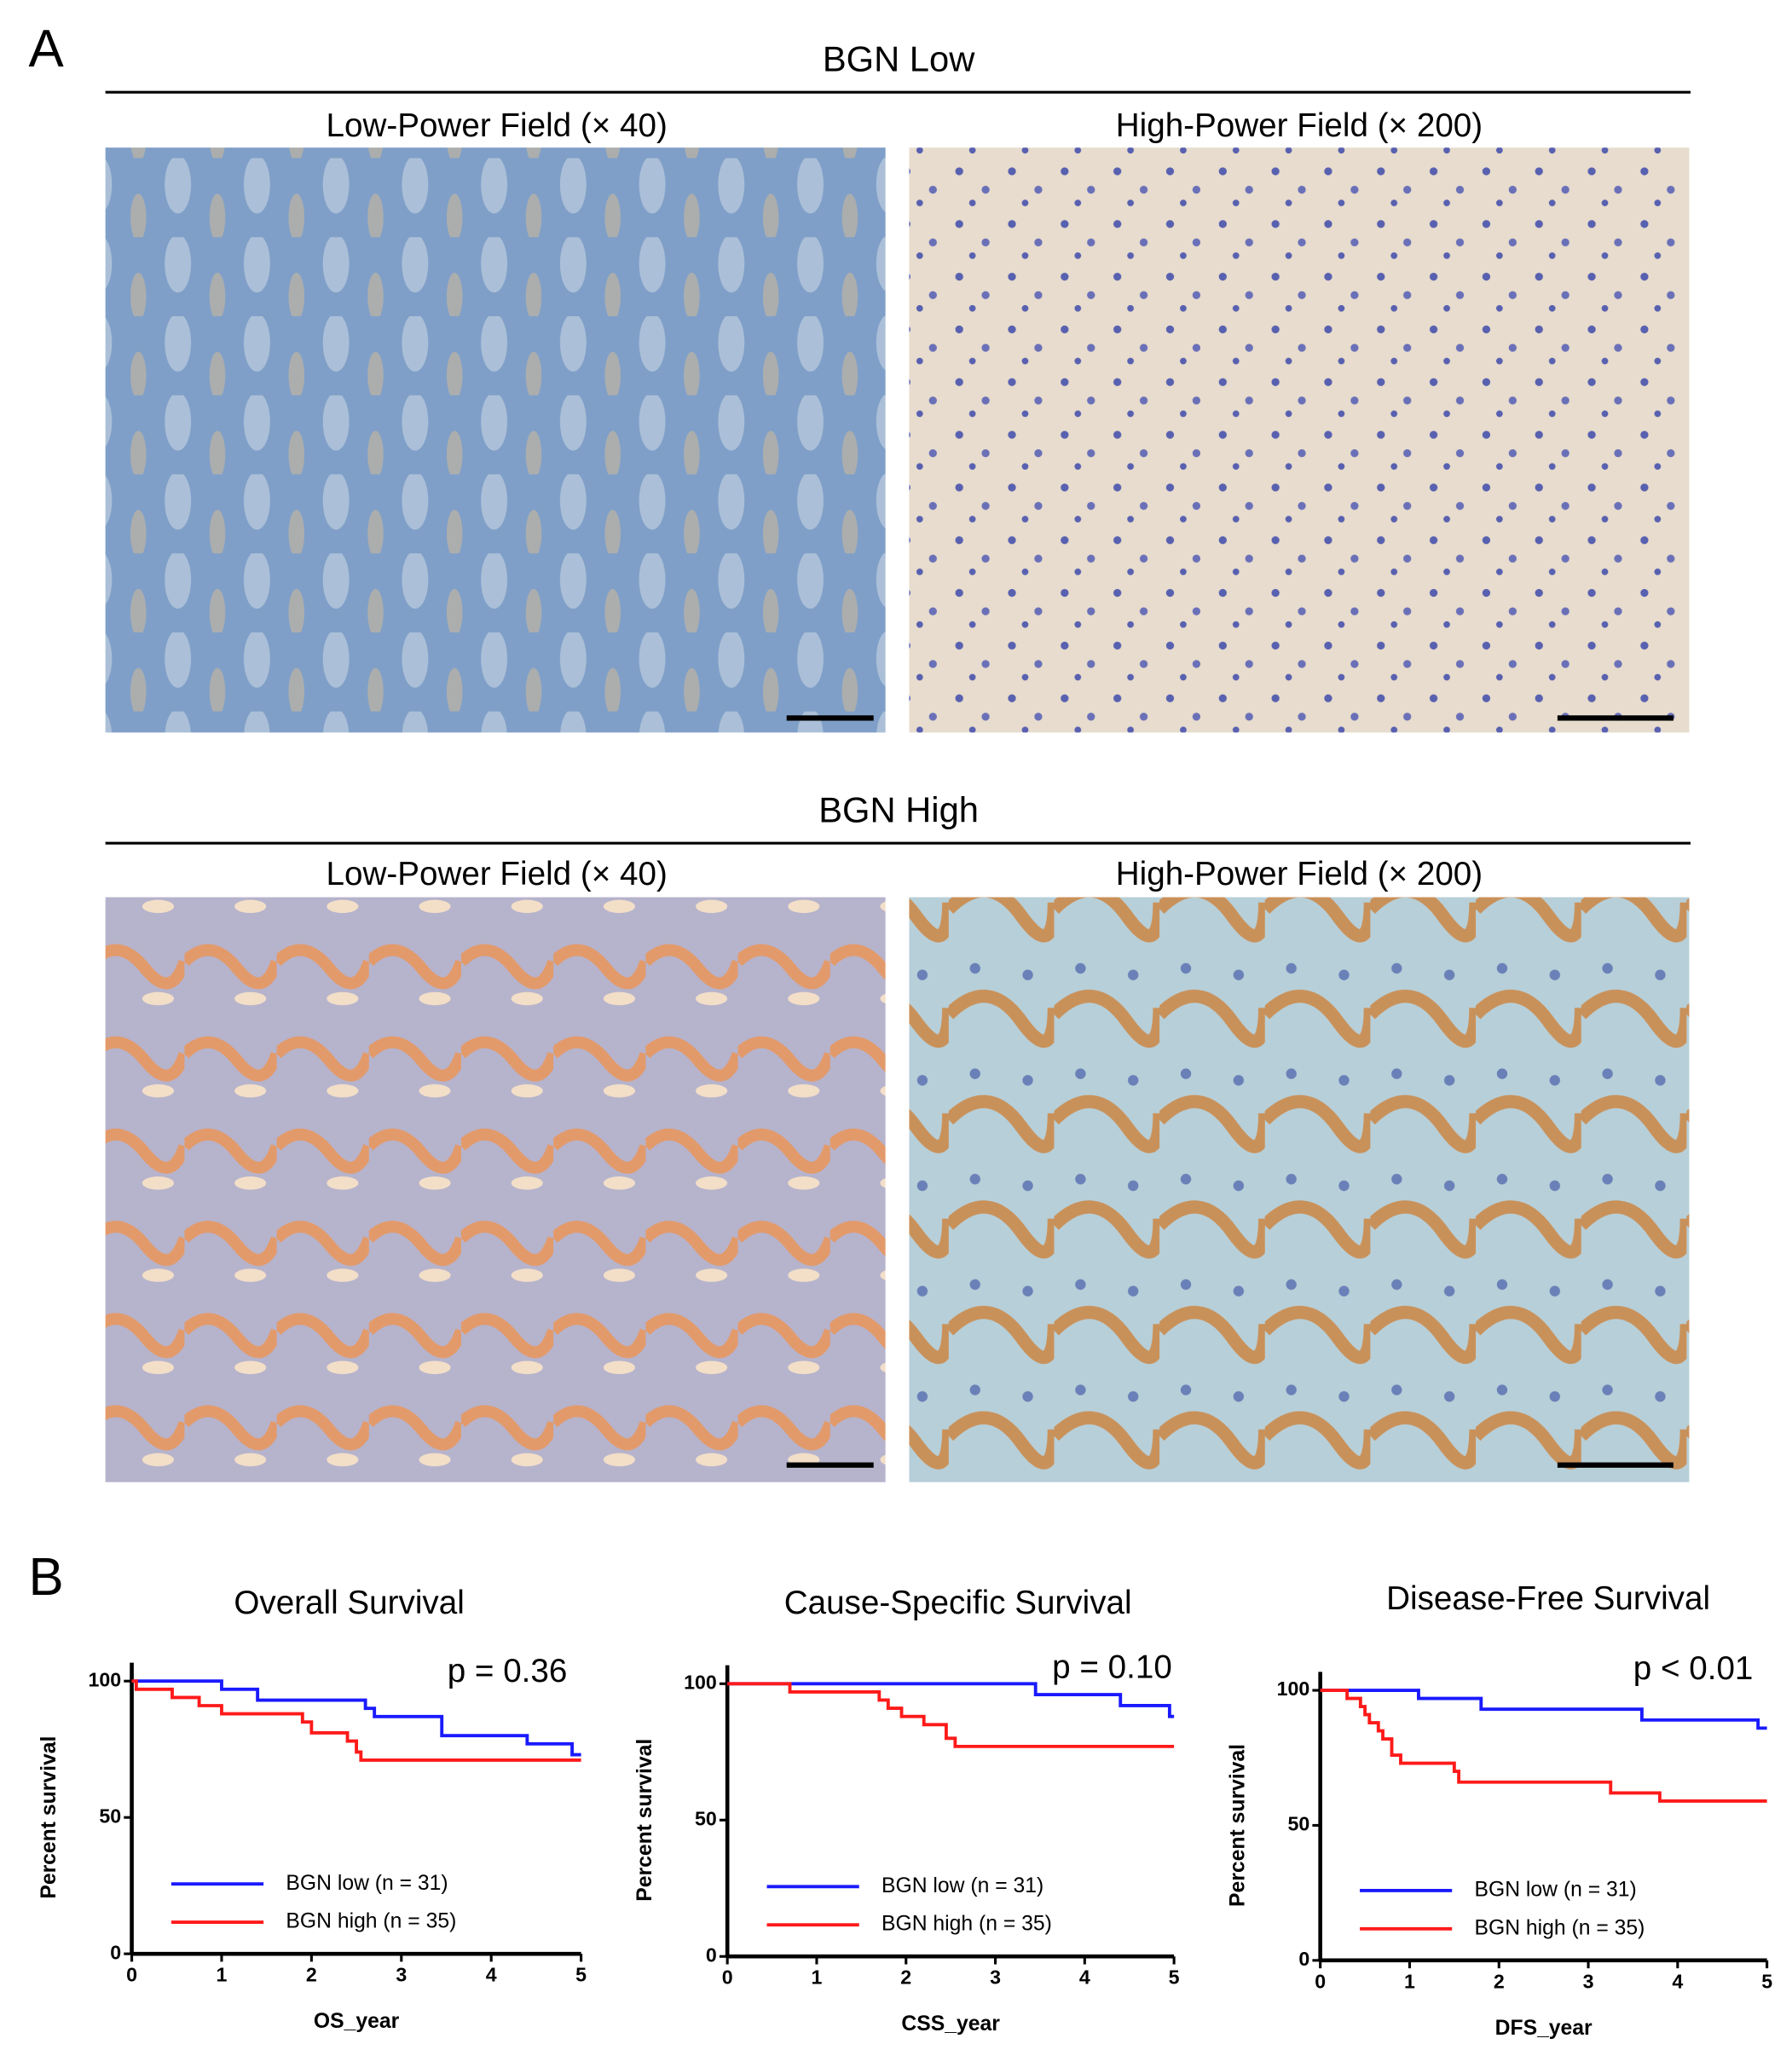 The height and width of the screenshot is (2050, 1792). What do you see at coordinates (349, 1603) in the screenshot?
I see `chart-title: Overall Survival` at bounding box center [349, 1603].